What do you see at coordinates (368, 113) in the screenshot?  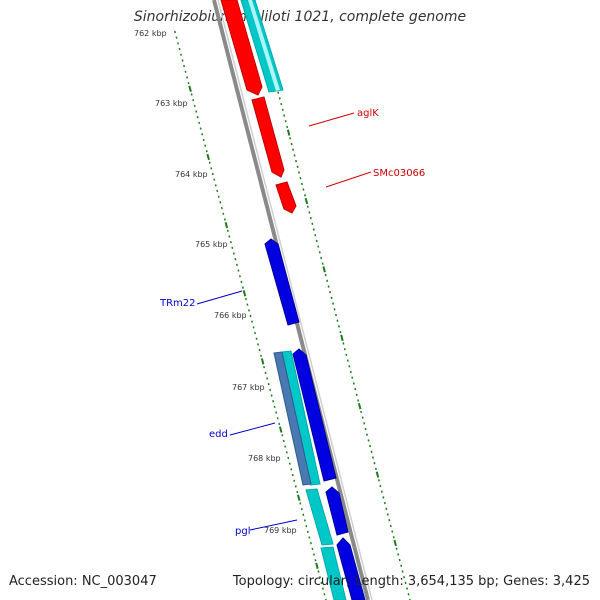 I see `gene-label-aglk: aglK` at bounding box center [368, 113].